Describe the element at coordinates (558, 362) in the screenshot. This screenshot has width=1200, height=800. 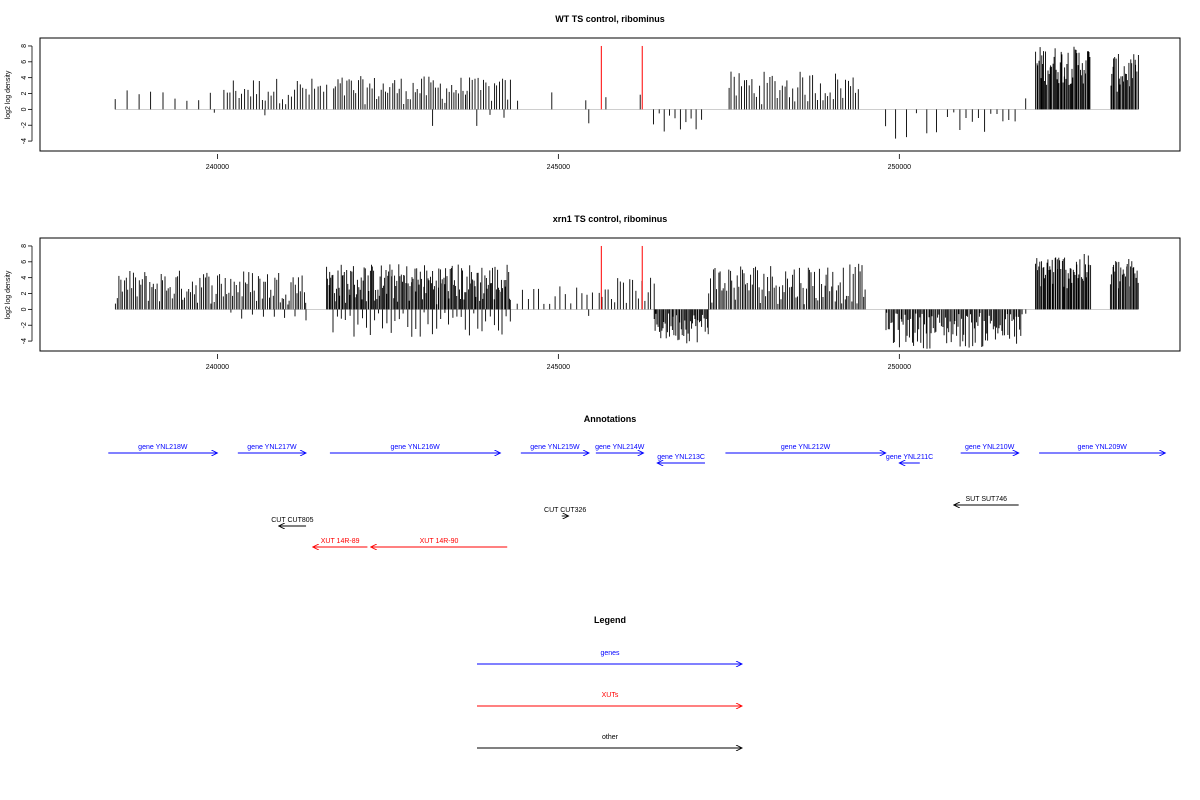
I see `xrn1-x-axis: 240000 245000 250000` at that location.